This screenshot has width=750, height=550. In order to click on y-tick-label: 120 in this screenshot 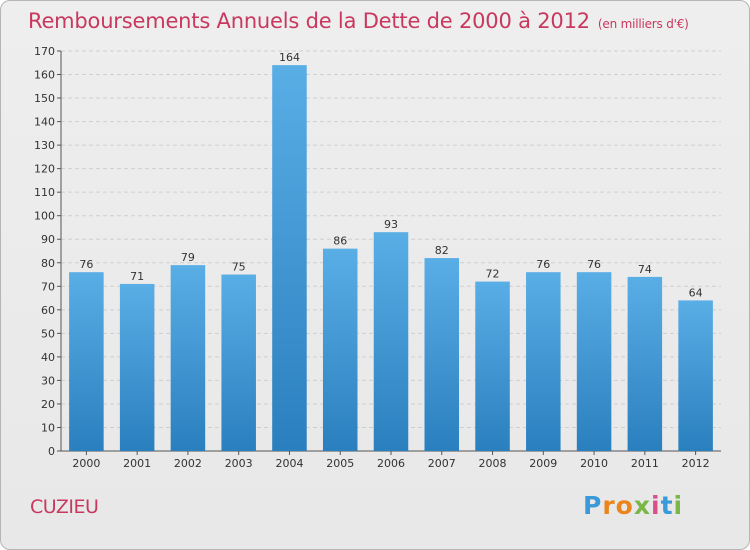, I will do `click(44, 169)`.